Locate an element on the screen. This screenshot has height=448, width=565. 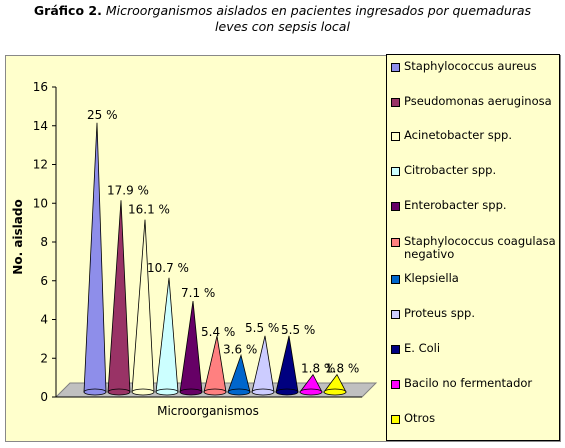
legend-label: Otros is located at coordinates (420, 418).